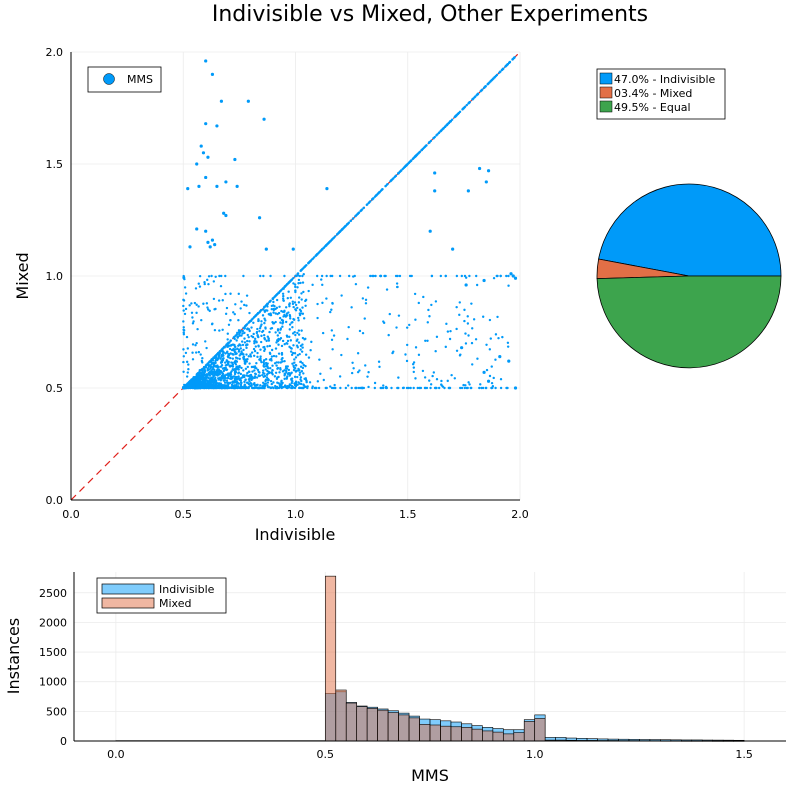  What do you see at coordinates (467, 734) in the screenshot?
I see `histogram-bar-mixed` at bounding box center [467, 734].